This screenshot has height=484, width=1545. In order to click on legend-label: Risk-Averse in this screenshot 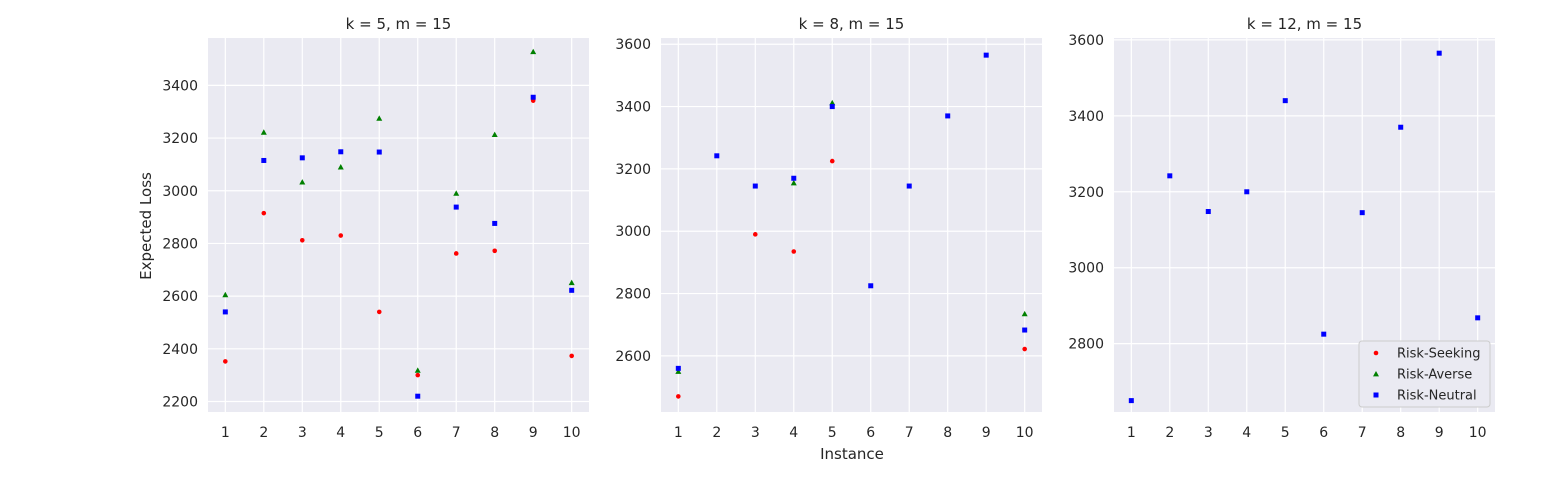, I will do `click(1434, 375)`.